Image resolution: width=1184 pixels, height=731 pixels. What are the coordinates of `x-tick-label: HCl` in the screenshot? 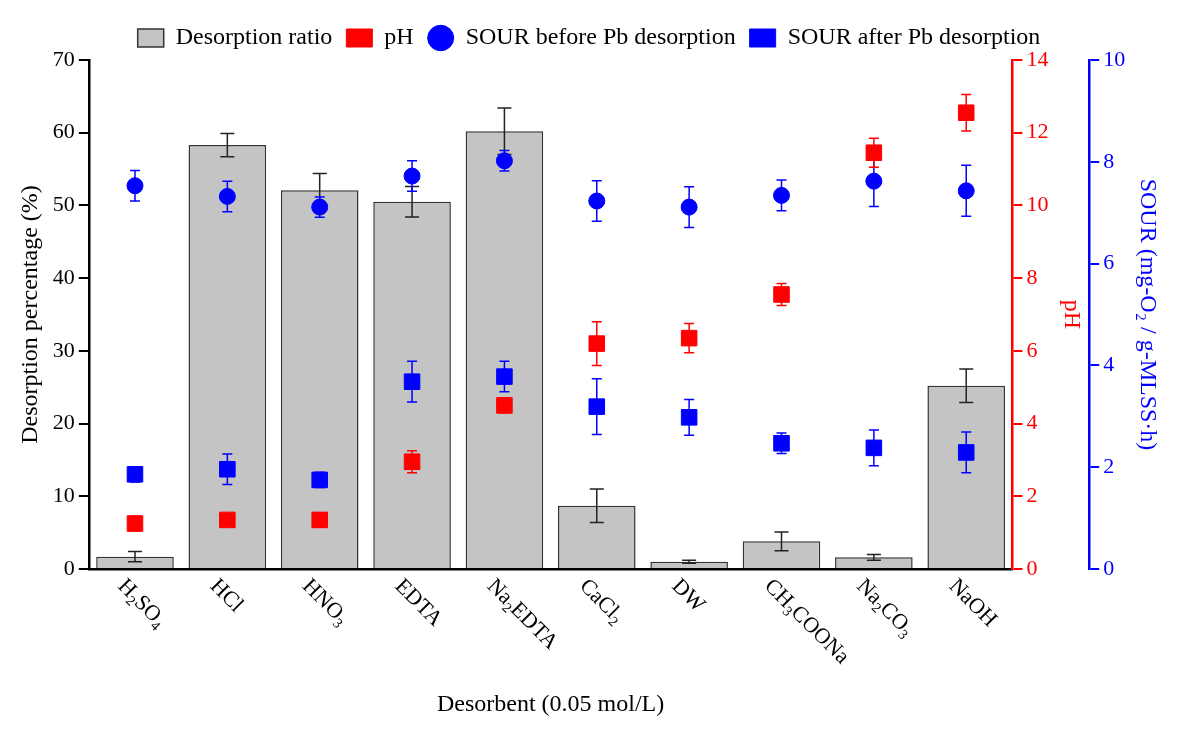 It's located at (227, 594).